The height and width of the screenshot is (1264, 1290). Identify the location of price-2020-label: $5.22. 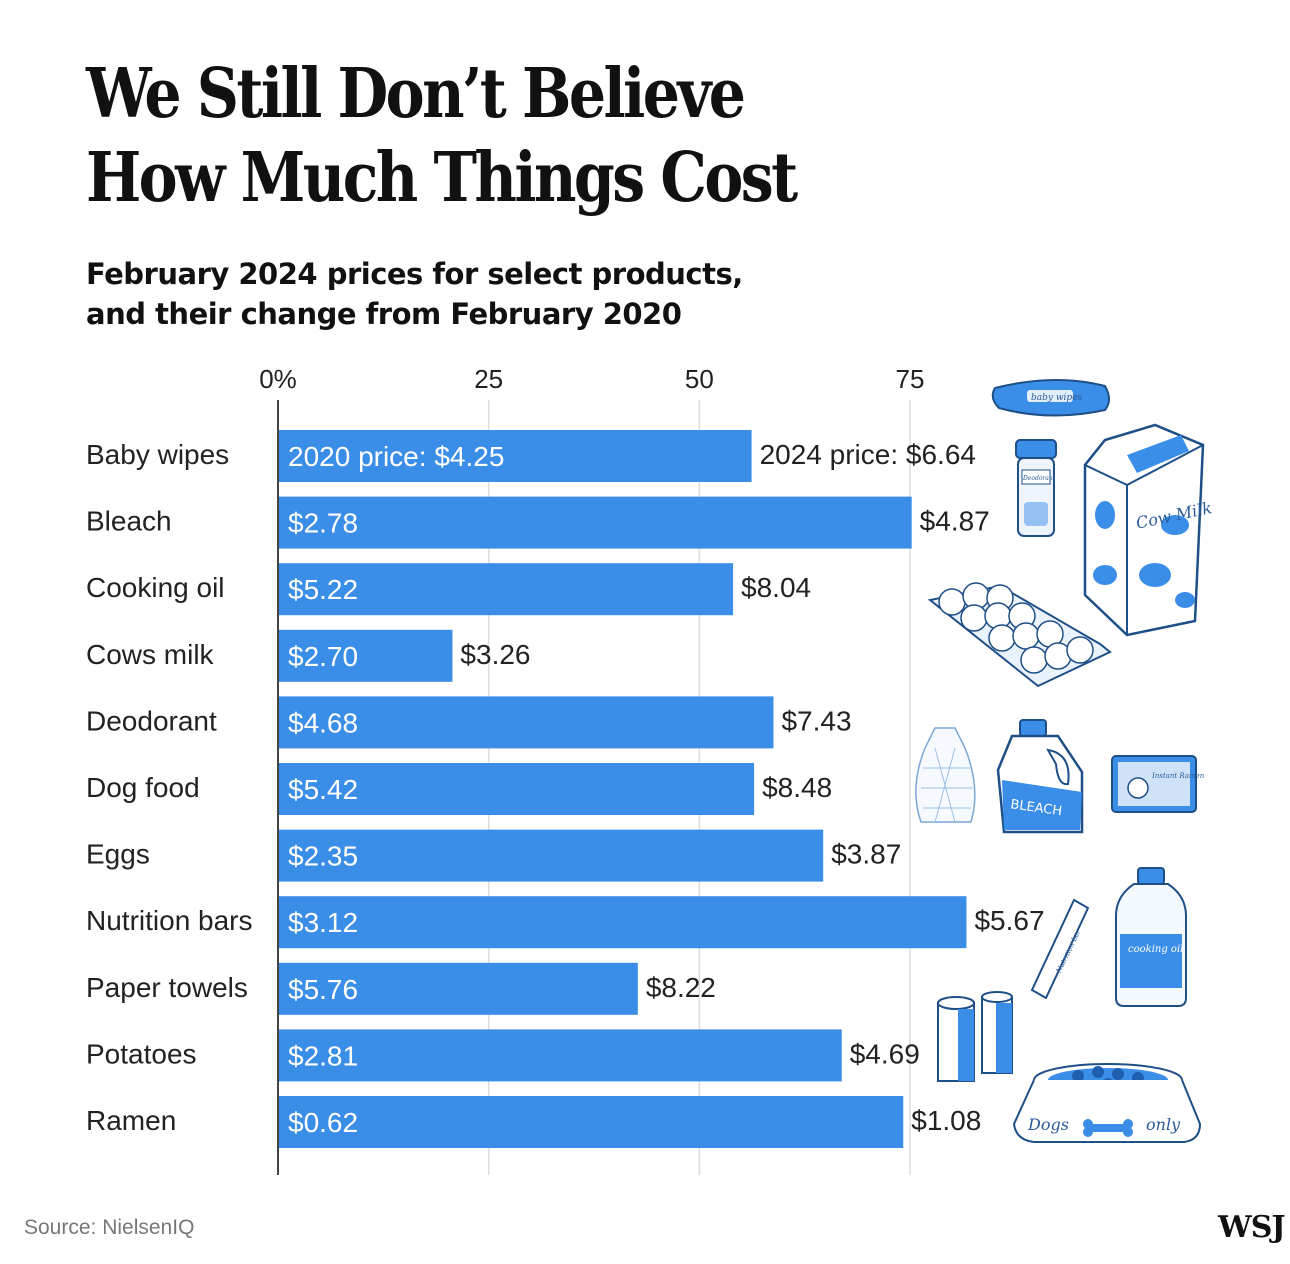
(323, 589).